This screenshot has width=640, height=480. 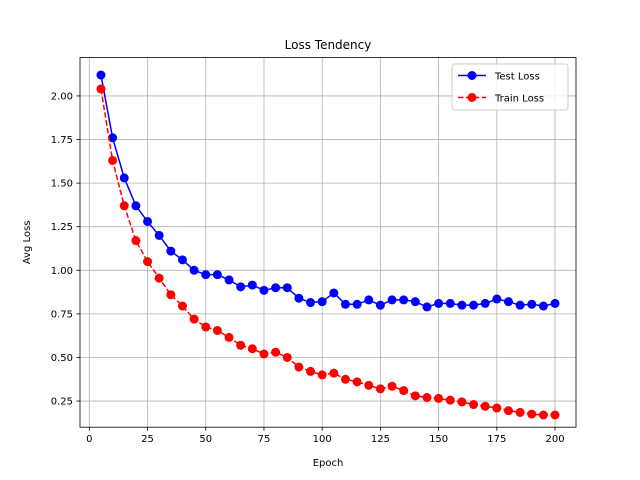 I want to click on x-tick-label: 125, so click(x=380, y=439).